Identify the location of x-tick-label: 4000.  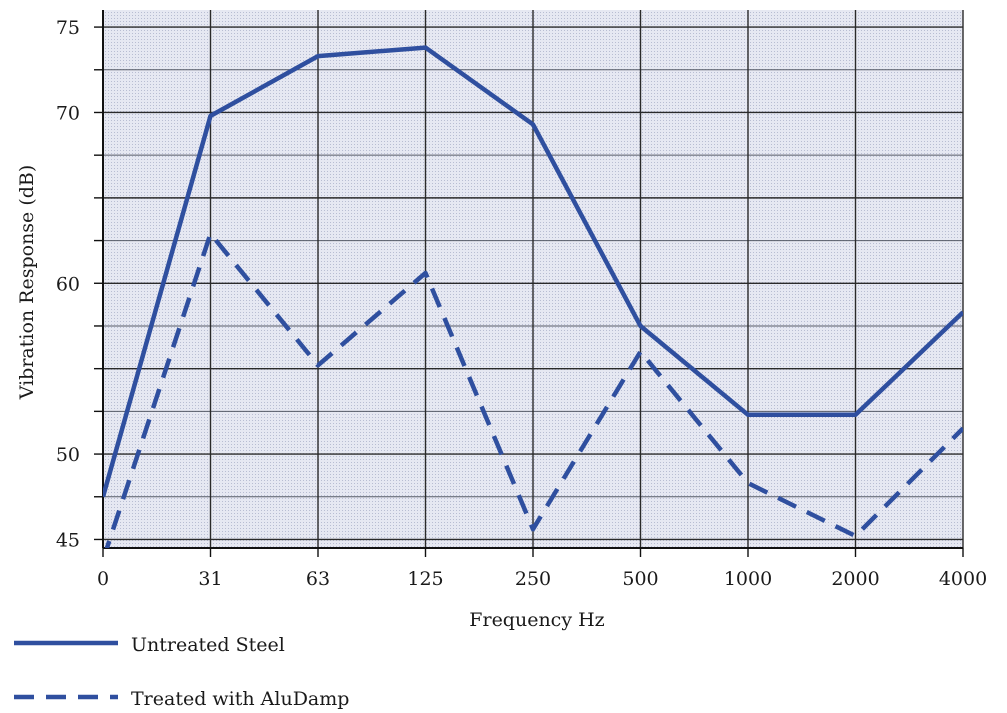
(963, 579).